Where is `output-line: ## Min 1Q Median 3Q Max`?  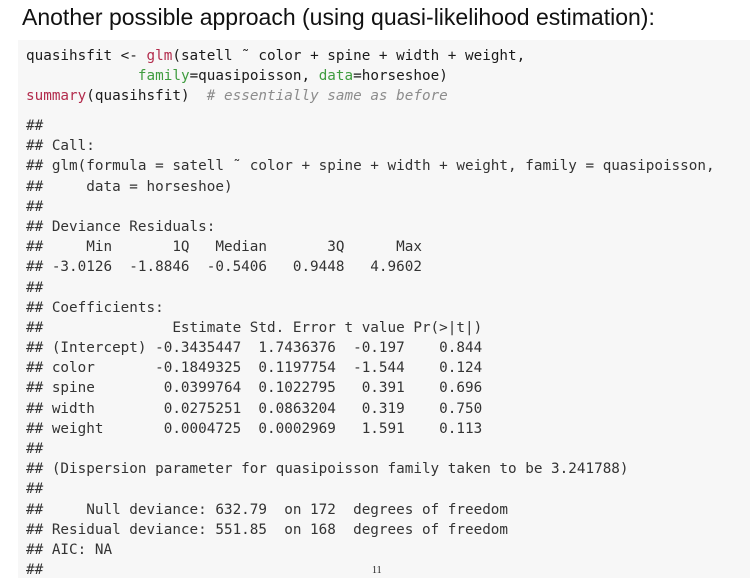 output-line: ## Min 1Q Median 3Q Max is located at coordinates (224, 247).